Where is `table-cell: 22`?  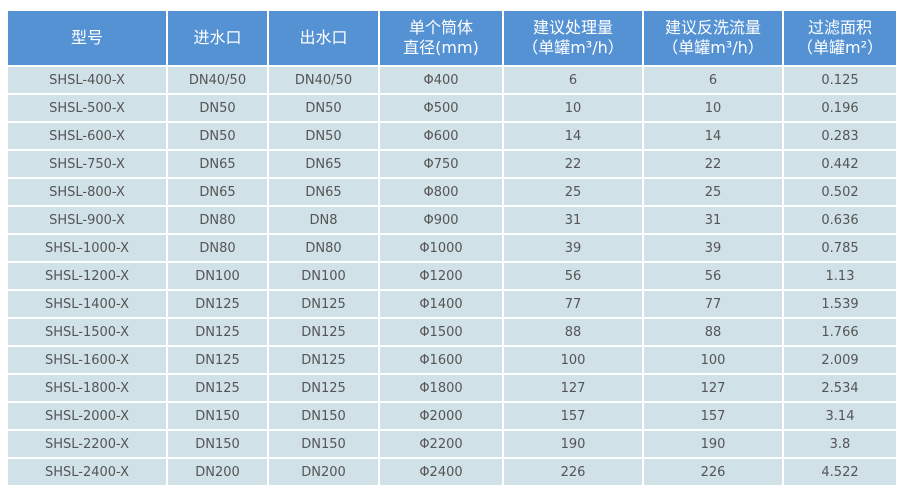
table-cell: 22 is located at coordinates (713, 164).